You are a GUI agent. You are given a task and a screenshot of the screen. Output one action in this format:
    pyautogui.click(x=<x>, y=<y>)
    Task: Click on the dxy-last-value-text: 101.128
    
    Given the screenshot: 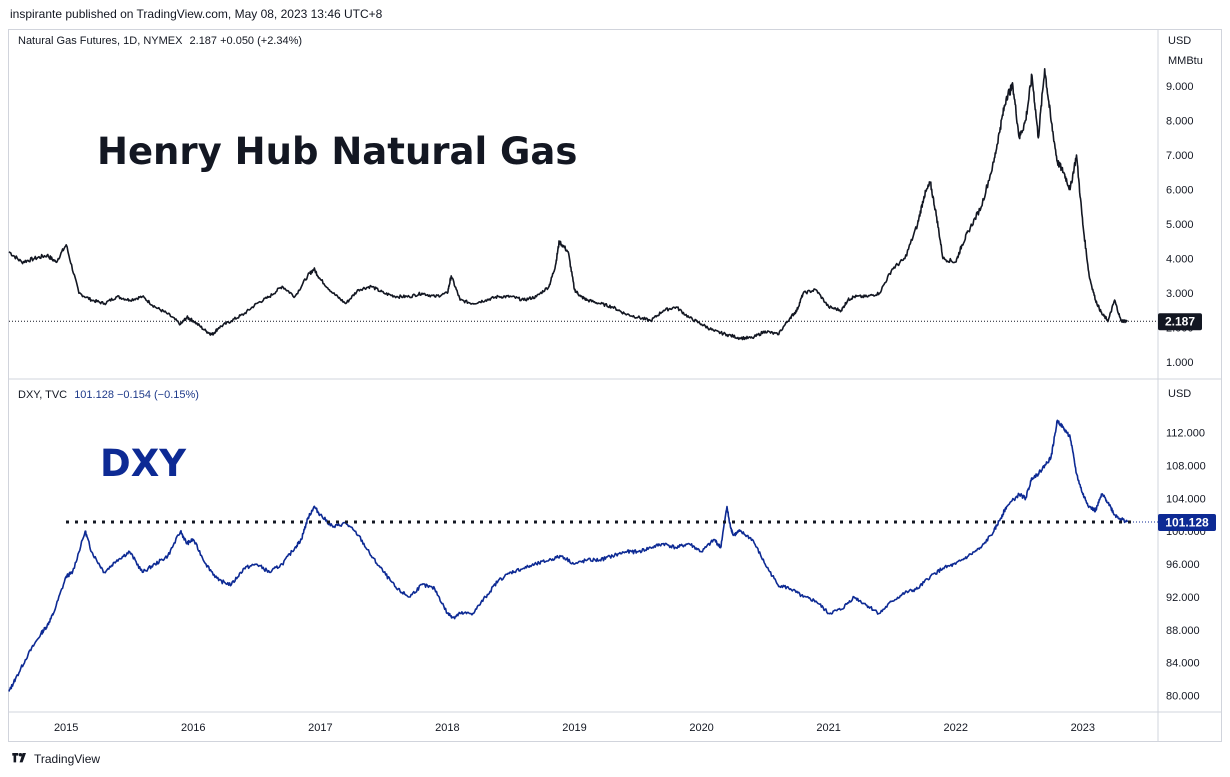 What is the action you would take?
    pyautogui.click(x=1187, y=522)
    